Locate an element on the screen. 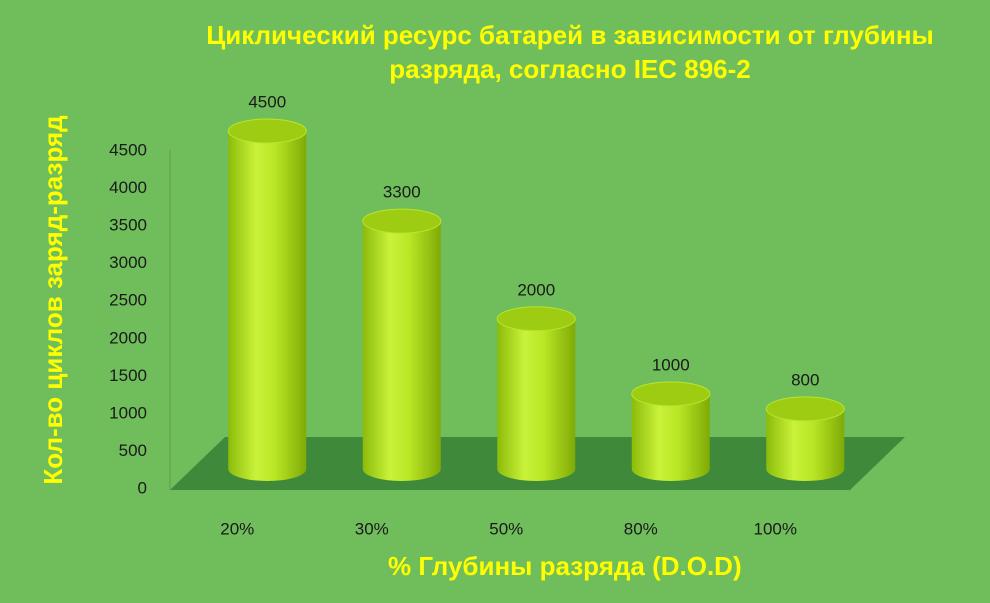  y-tick-label: 3500 is located at coordinates (128, 225).